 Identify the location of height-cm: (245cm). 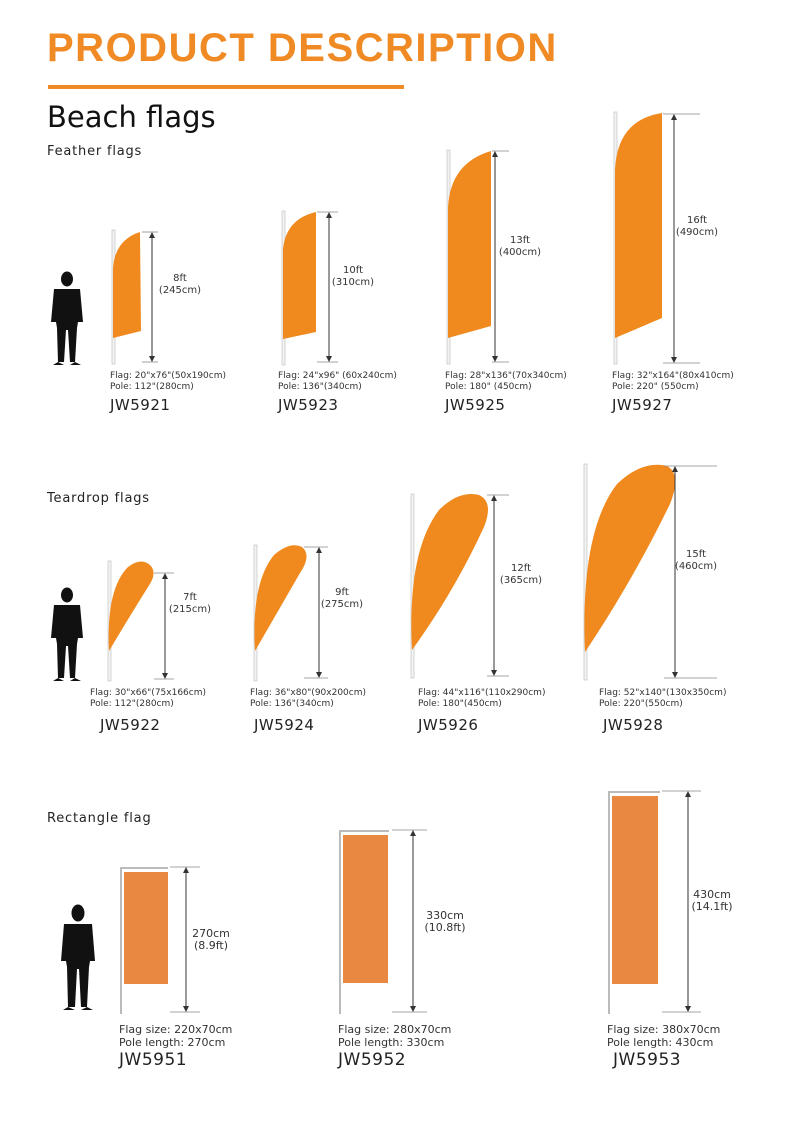
(180, 290).